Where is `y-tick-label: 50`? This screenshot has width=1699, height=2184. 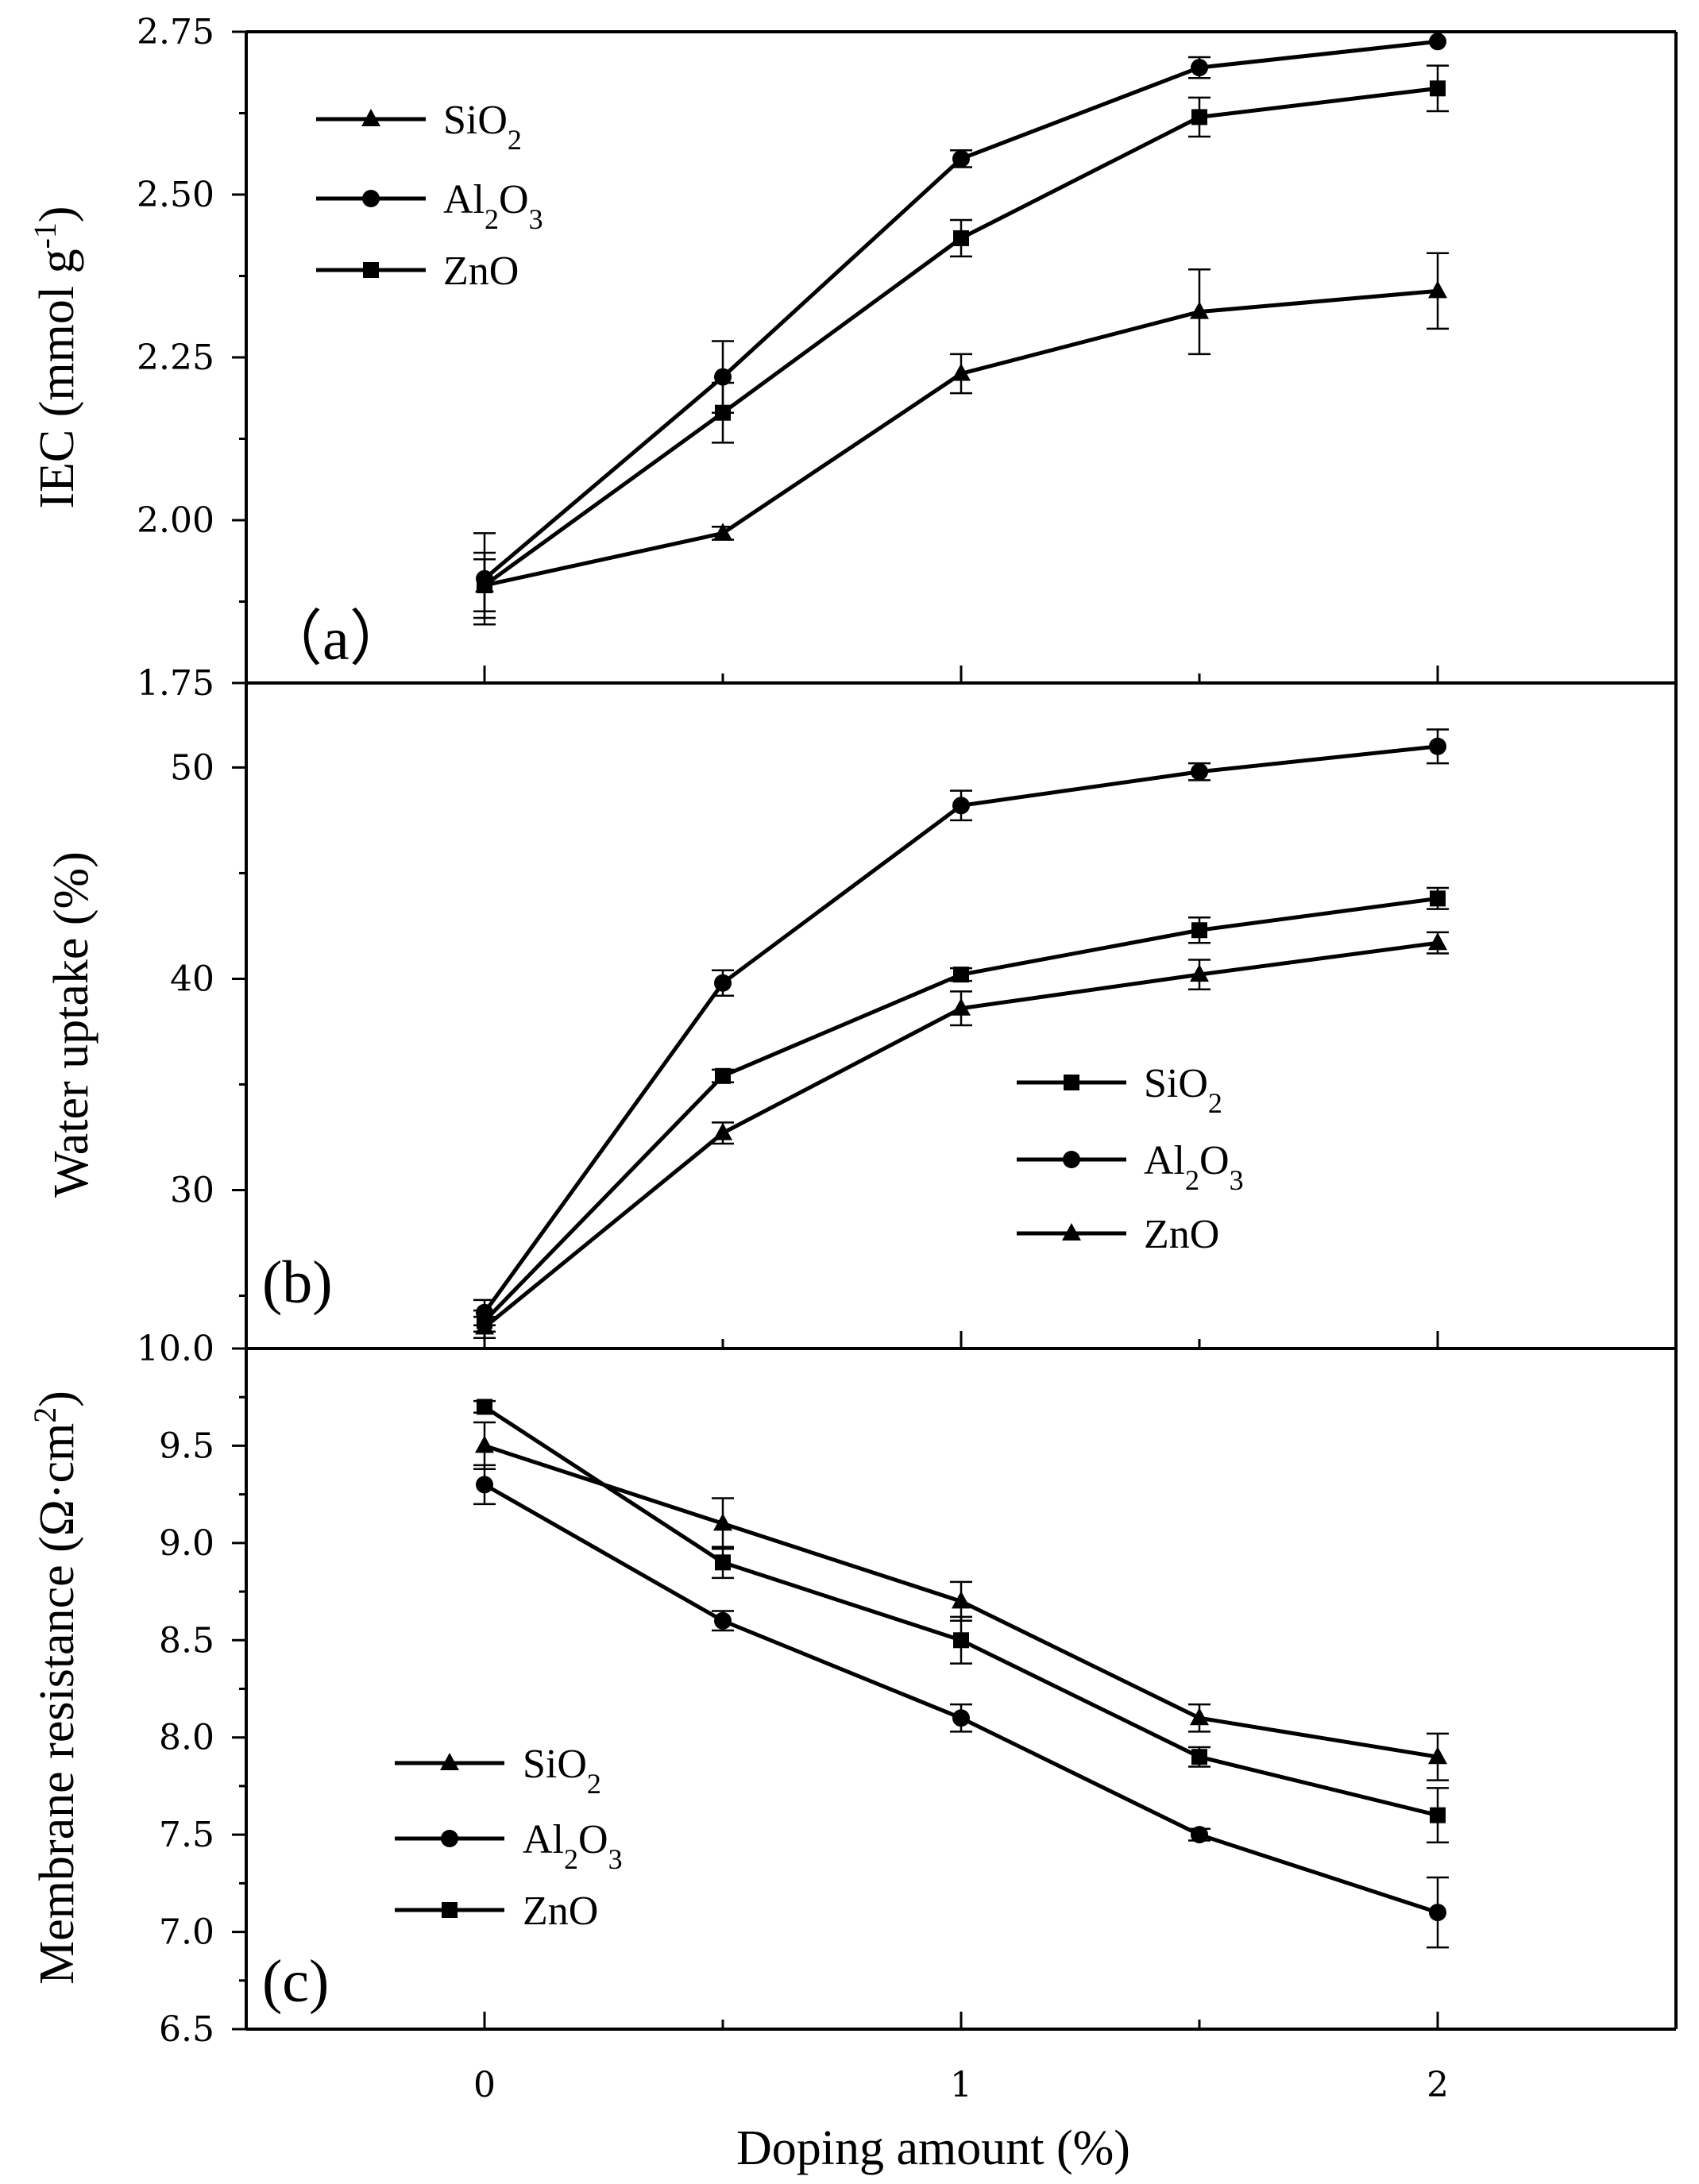 y-tick-label: 50 is located at coordinates (192, 767).